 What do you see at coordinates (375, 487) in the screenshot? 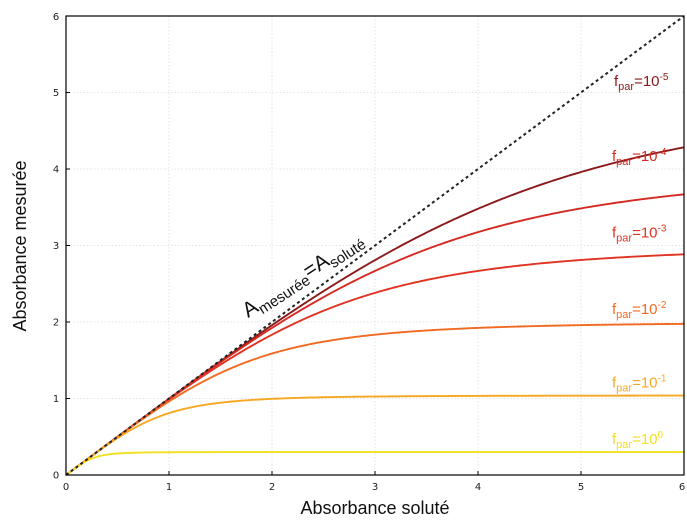
I see `x-tick-label: 3` at bounding box center [375, 487].